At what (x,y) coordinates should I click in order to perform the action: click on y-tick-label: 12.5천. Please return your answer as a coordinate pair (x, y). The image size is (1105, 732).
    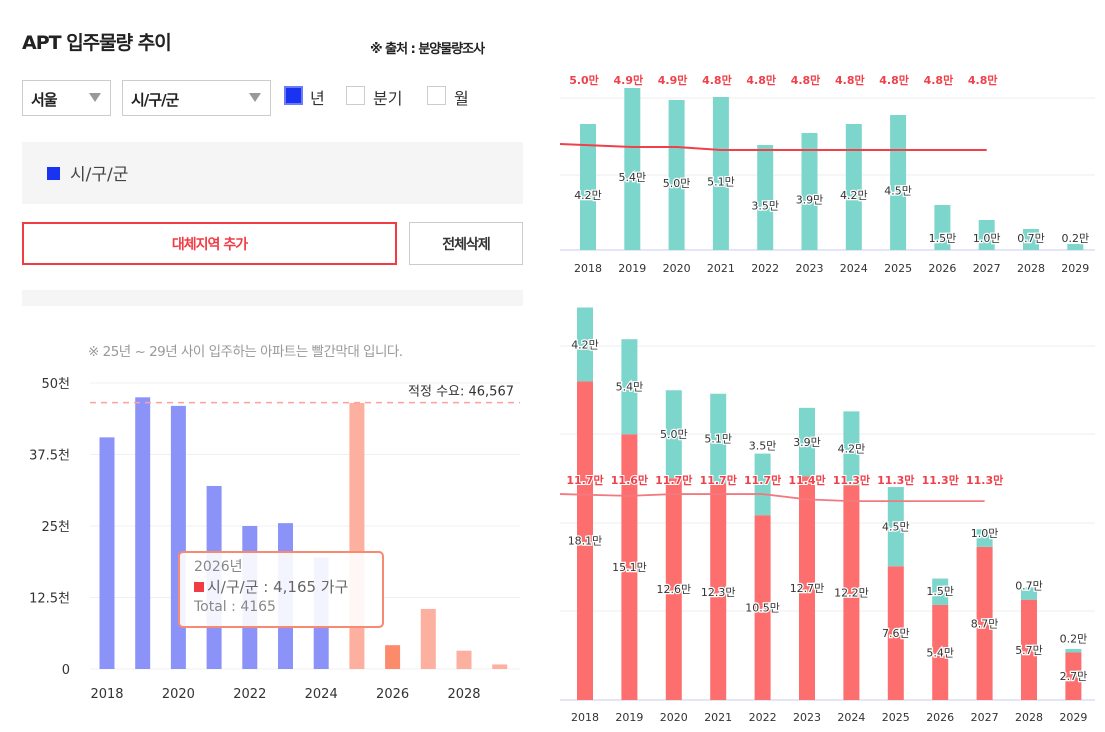
    Looking at the image, I should click on (49, 599).